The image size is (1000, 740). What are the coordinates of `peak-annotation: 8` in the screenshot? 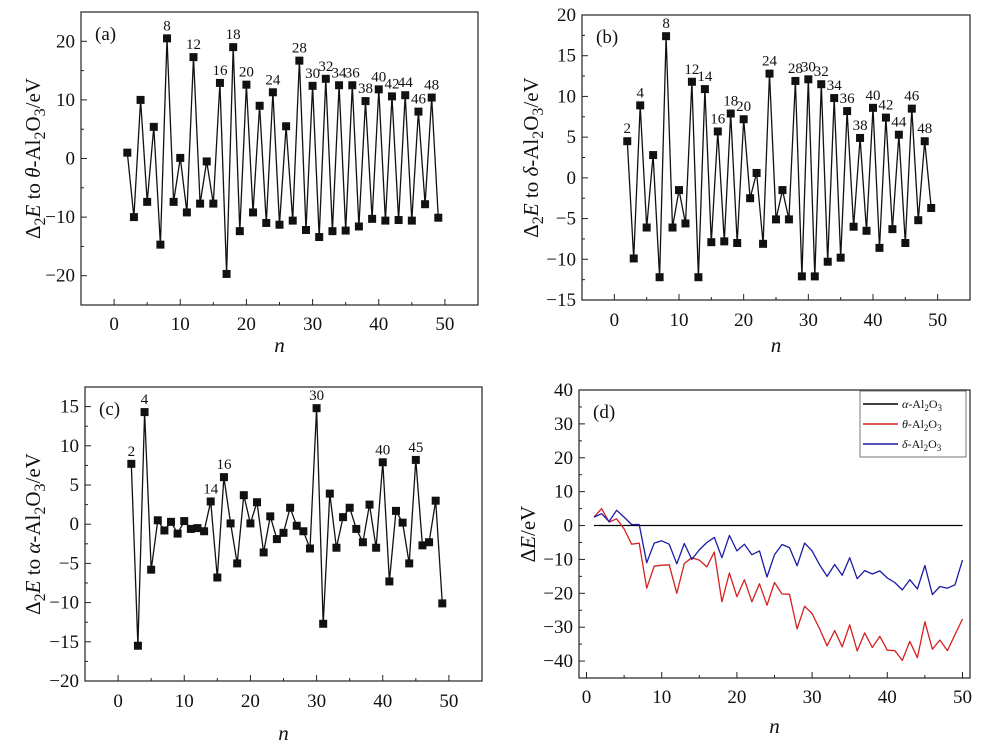 It's located at (666, 24).